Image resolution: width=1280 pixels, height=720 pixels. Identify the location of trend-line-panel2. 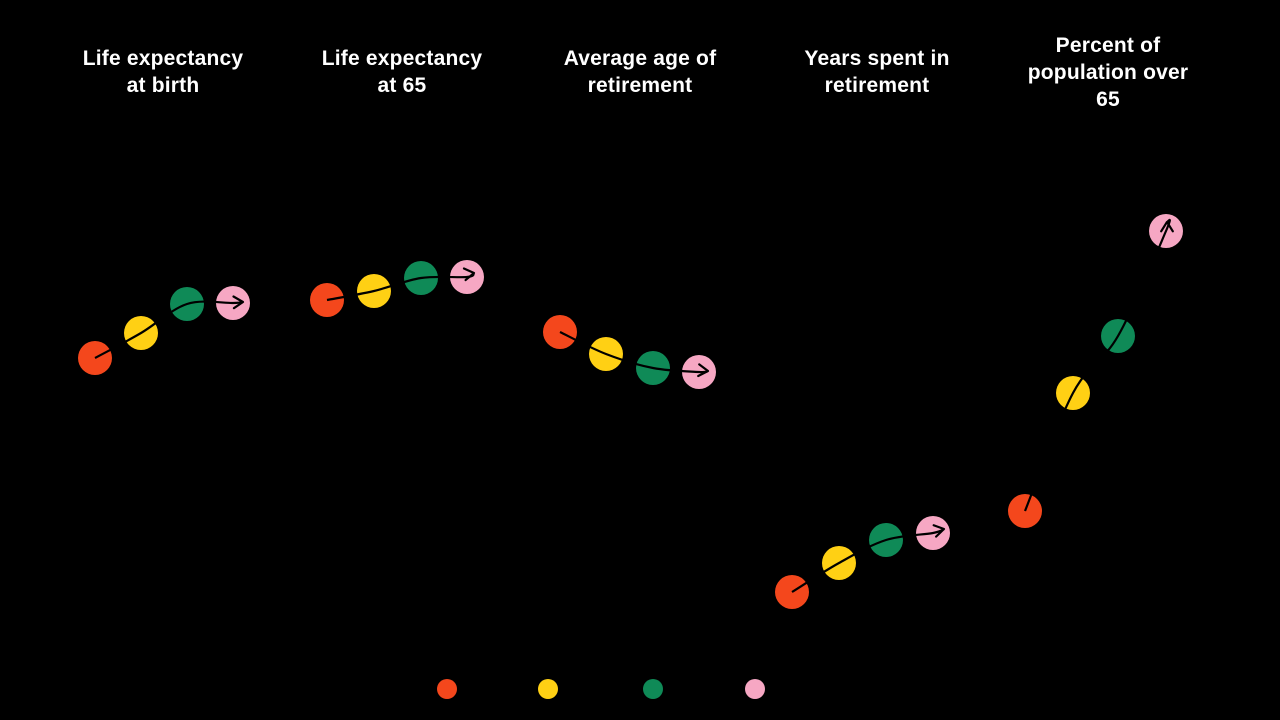
(400, 287).